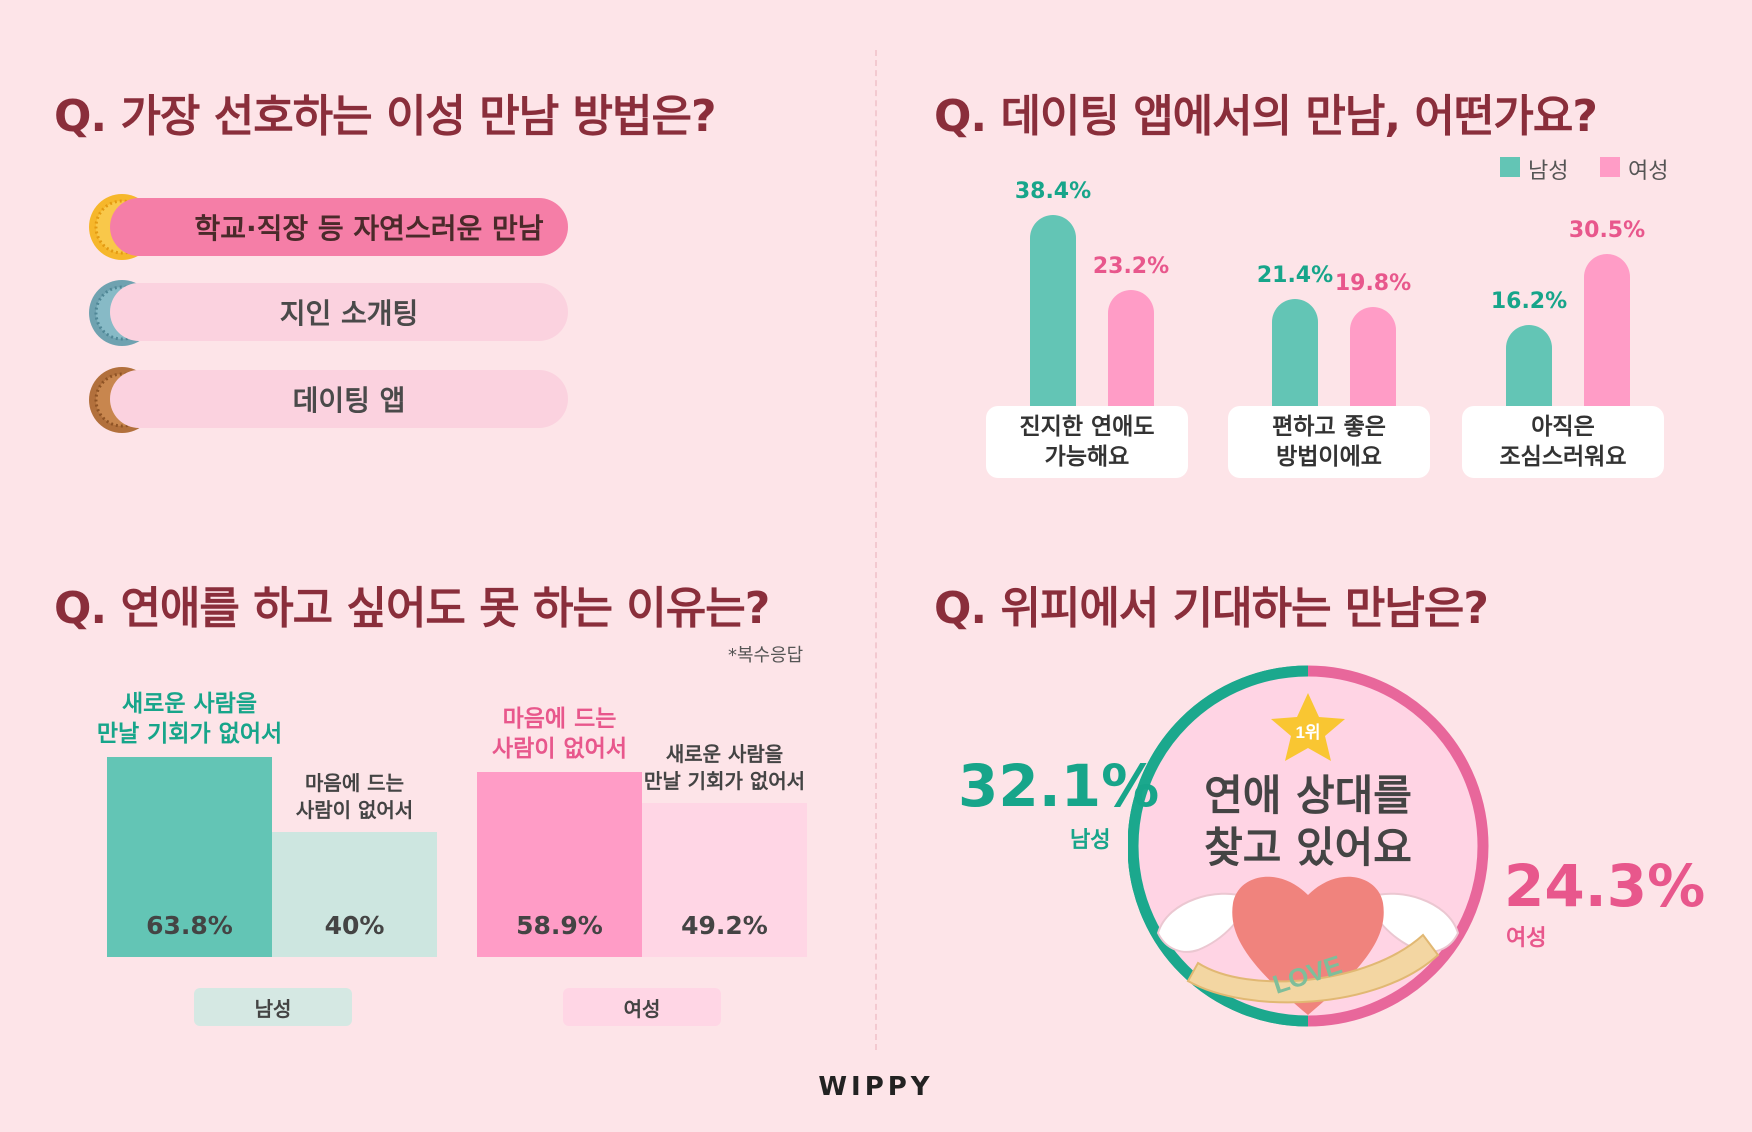 The image size is (1752, 1132). Describe the element at coordinates (1313, 968) in the screenshot. I see `love-ribbon-icon` at that location.